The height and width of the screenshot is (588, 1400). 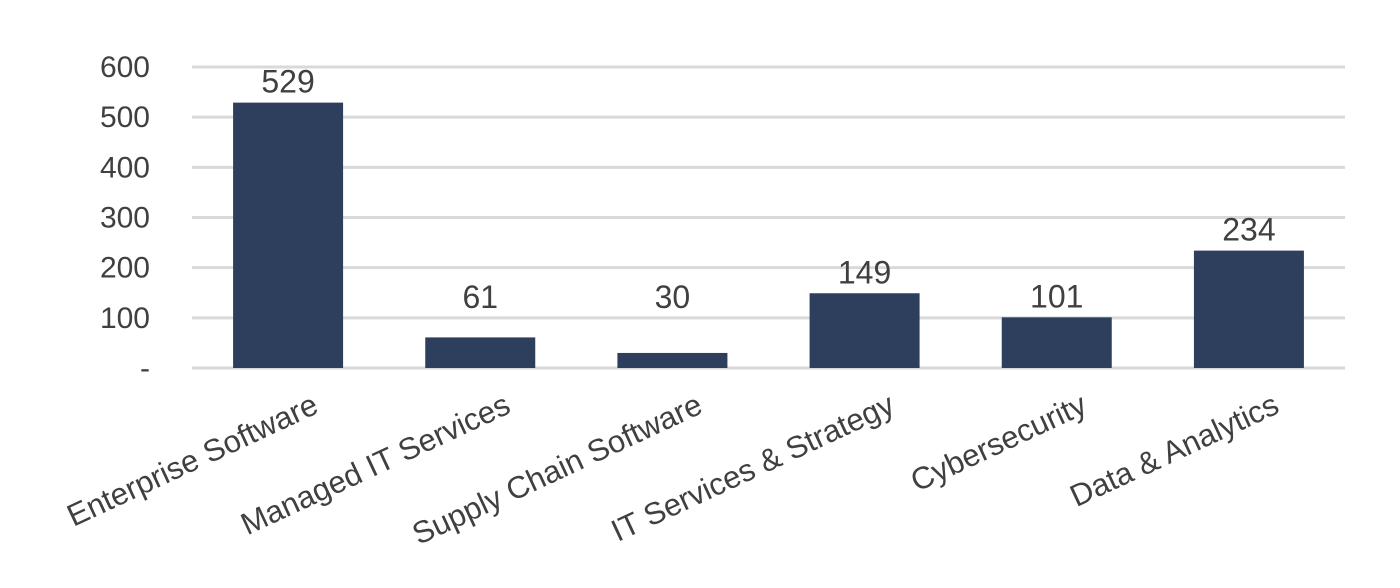 I want to click on y-tick-label-0: -, so click(x=145, y=368).